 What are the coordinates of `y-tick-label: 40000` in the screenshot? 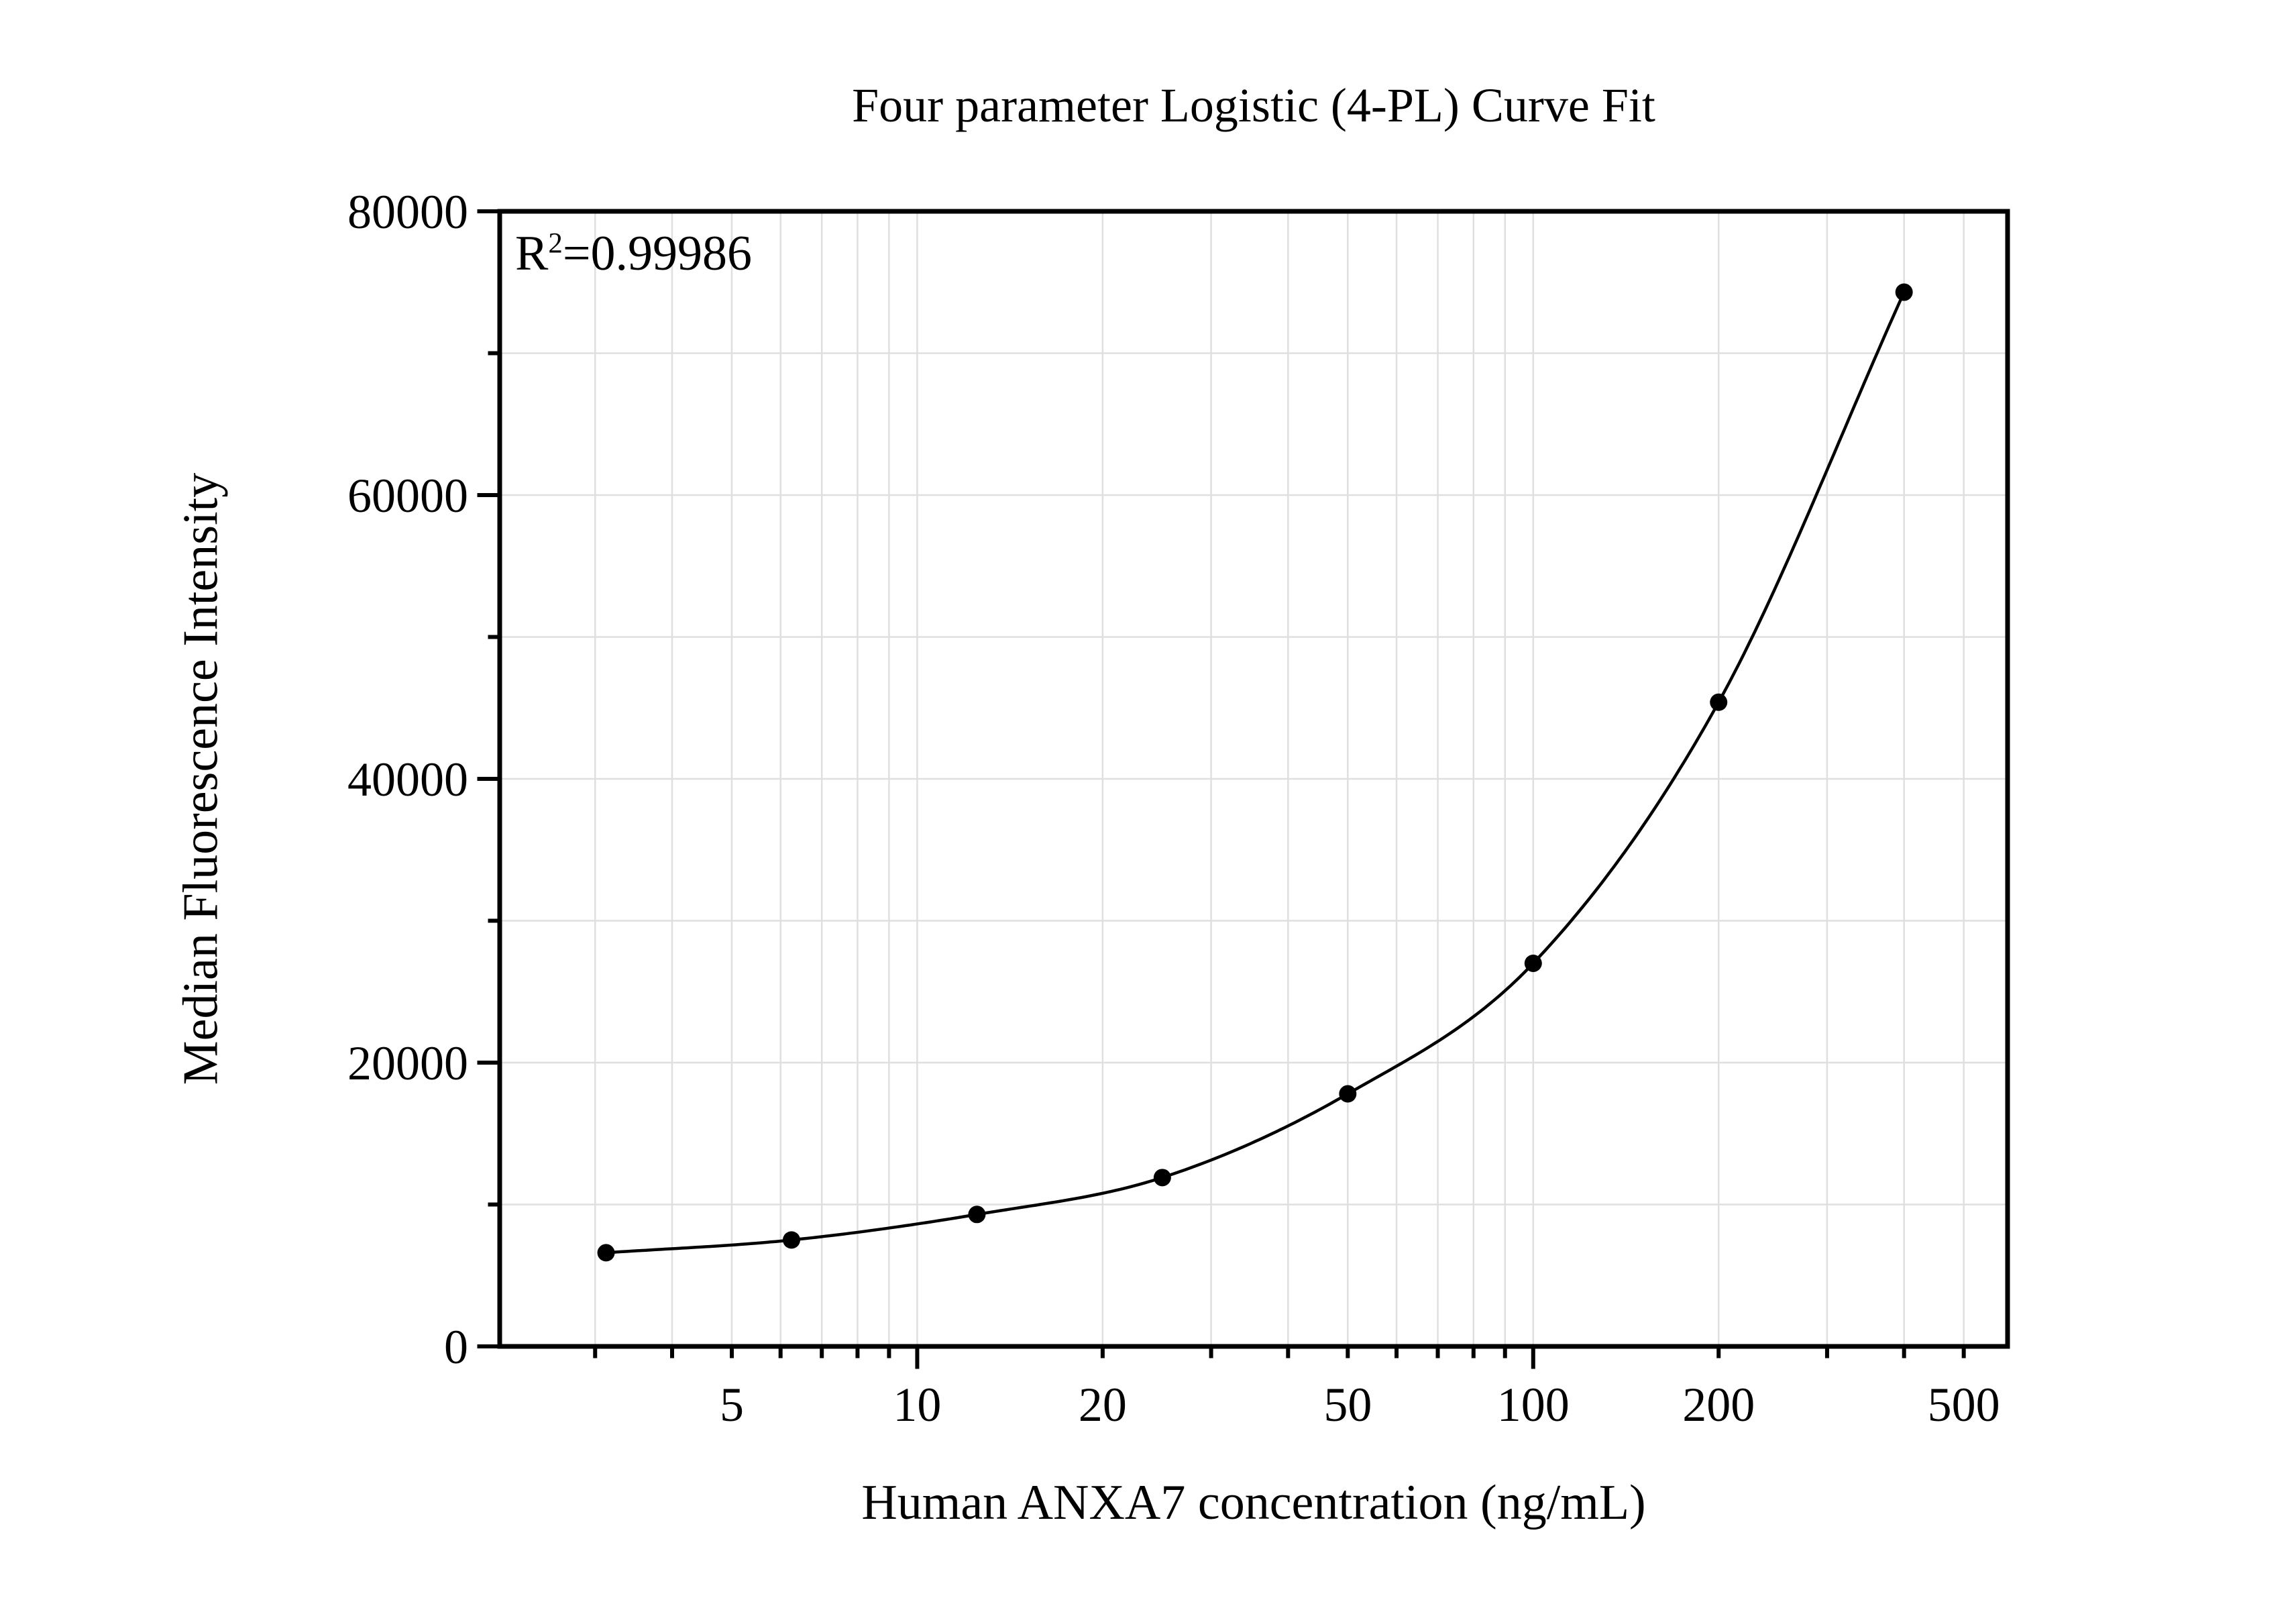 It's located at (407, 779).